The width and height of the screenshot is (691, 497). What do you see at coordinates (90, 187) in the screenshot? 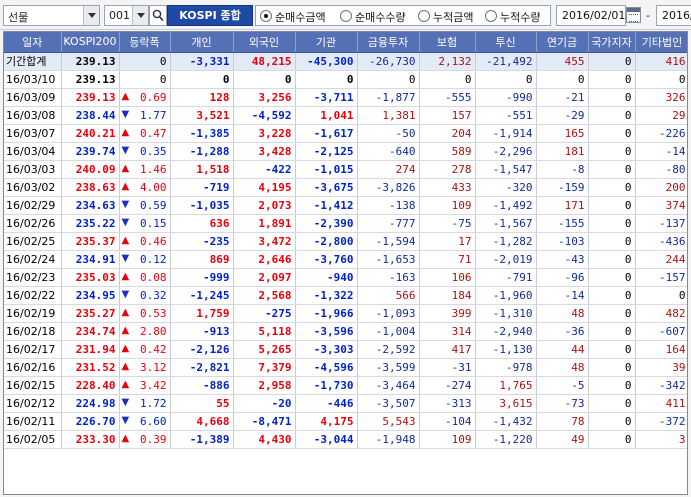
I see `kospi200-cell: 238.63` at bounding box center [90, 187].